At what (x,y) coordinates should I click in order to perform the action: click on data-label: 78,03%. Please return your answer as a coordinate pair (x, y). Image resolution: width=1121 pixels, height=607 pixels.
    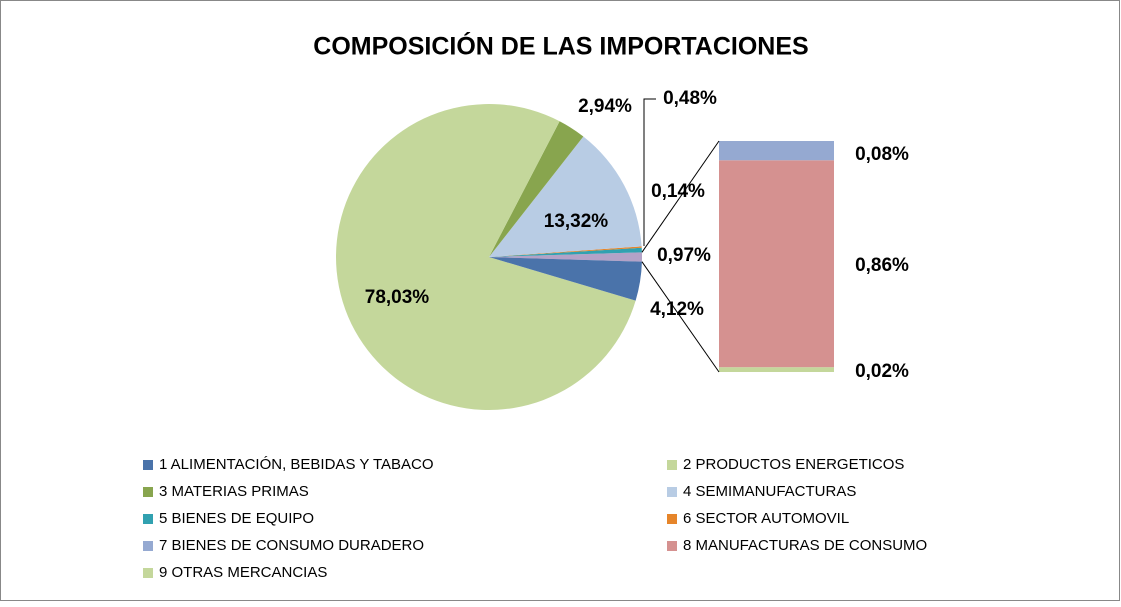
    Looking at the image, I should click on (397, 297).